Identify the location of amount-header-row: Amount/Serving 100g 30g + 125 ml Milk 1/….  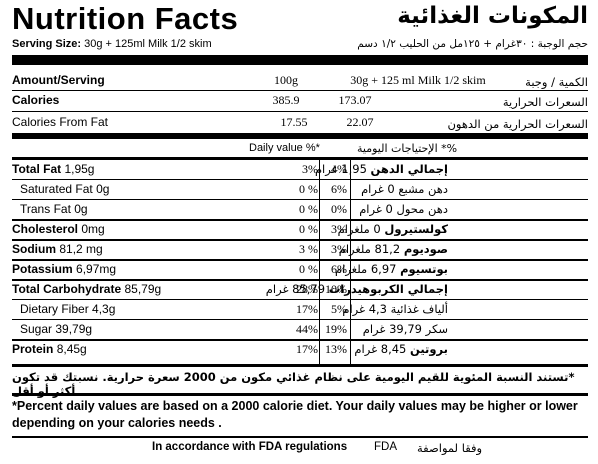
(300, 81).